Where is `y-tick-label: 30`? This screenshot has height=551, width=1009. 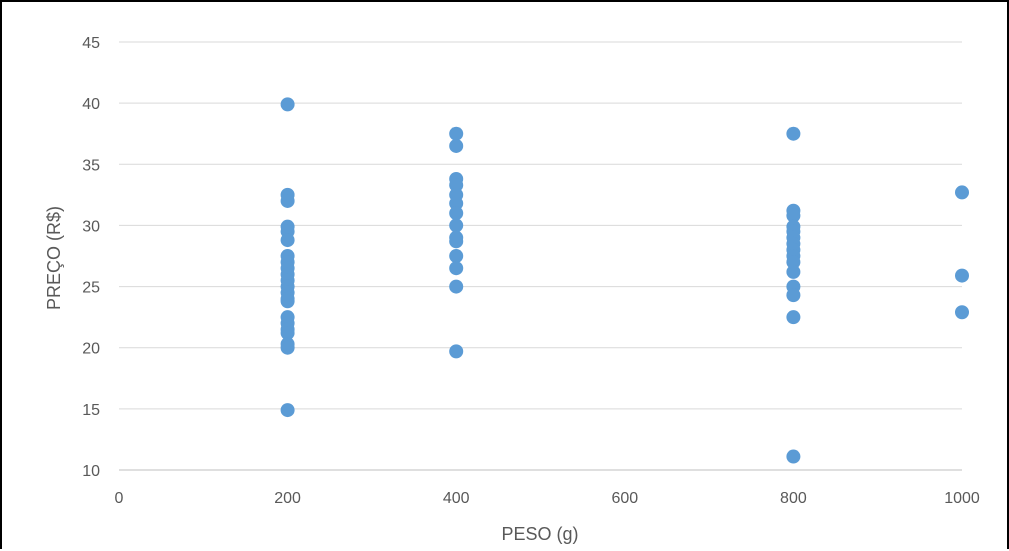 y-tick-label: 30 is located at coordinates (91, 226).